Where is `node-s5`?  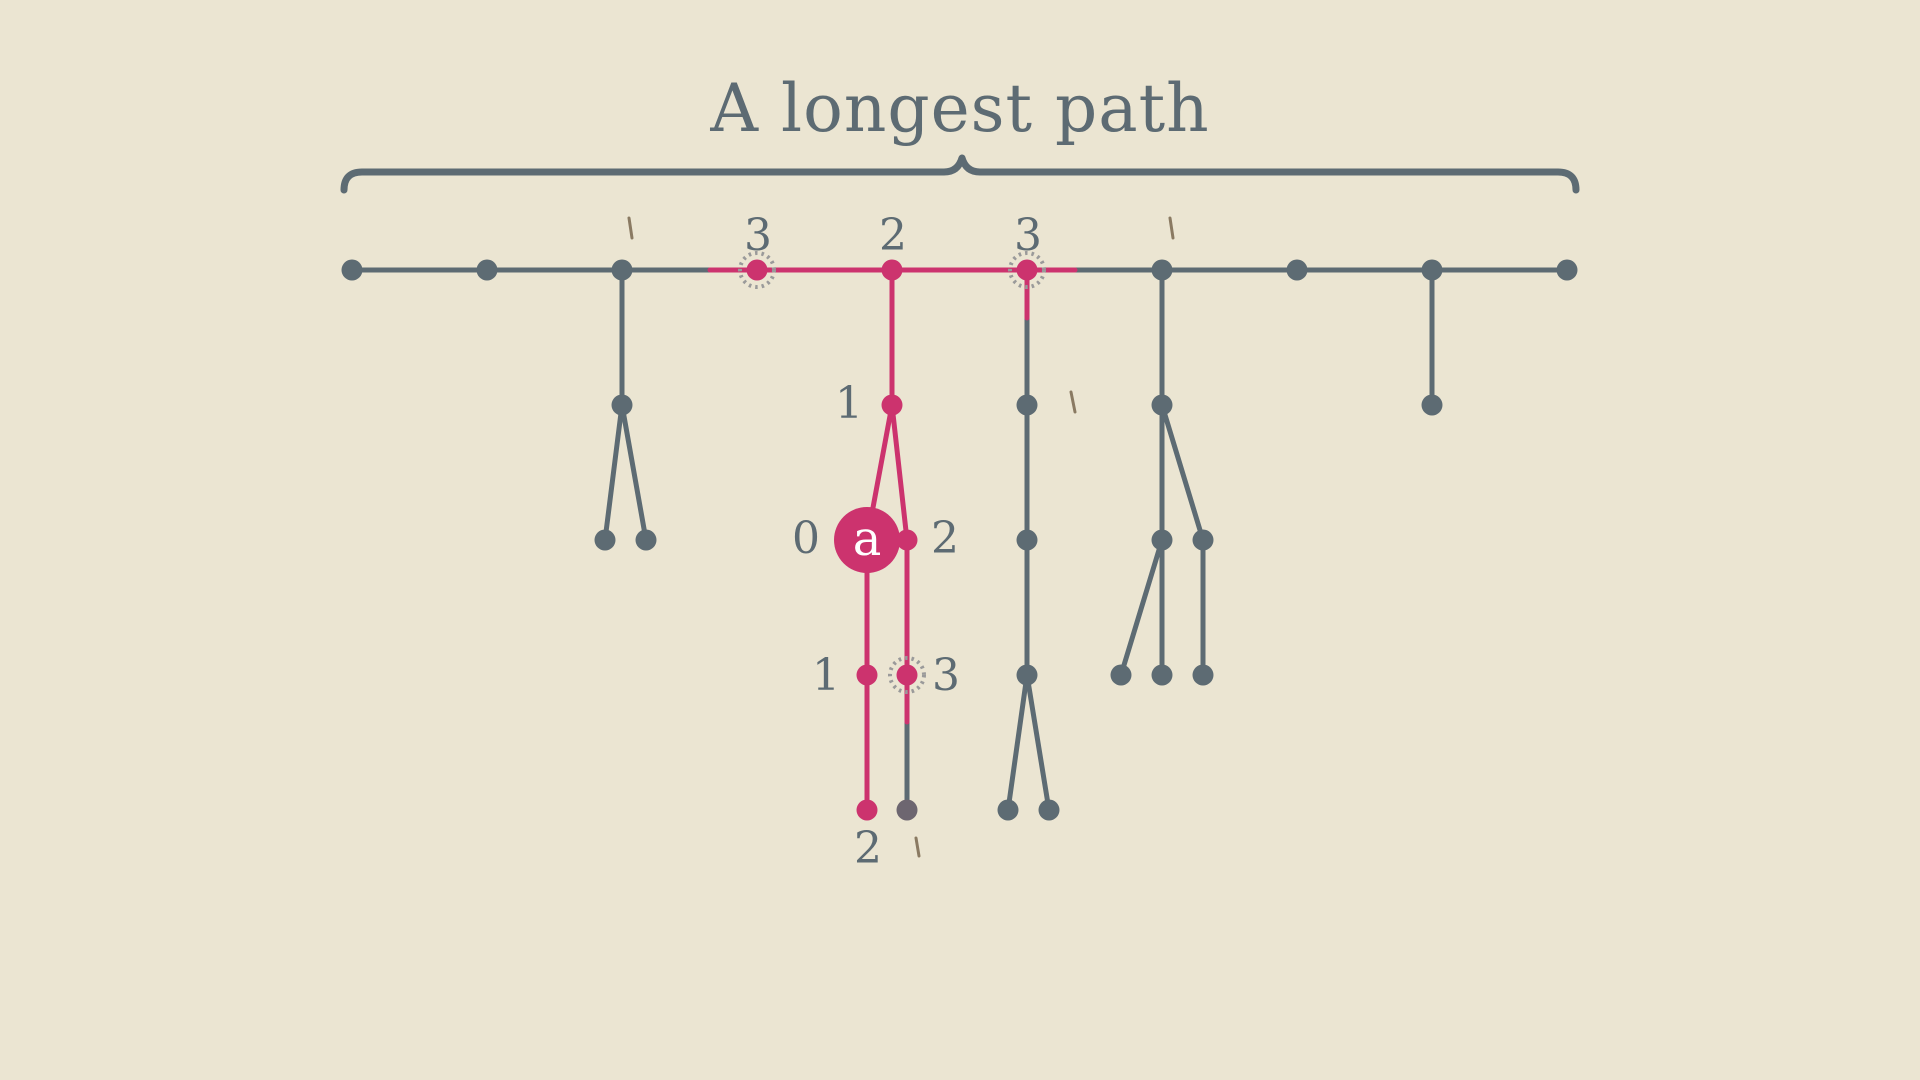 node-s5 is located at coordinates (892, 270).